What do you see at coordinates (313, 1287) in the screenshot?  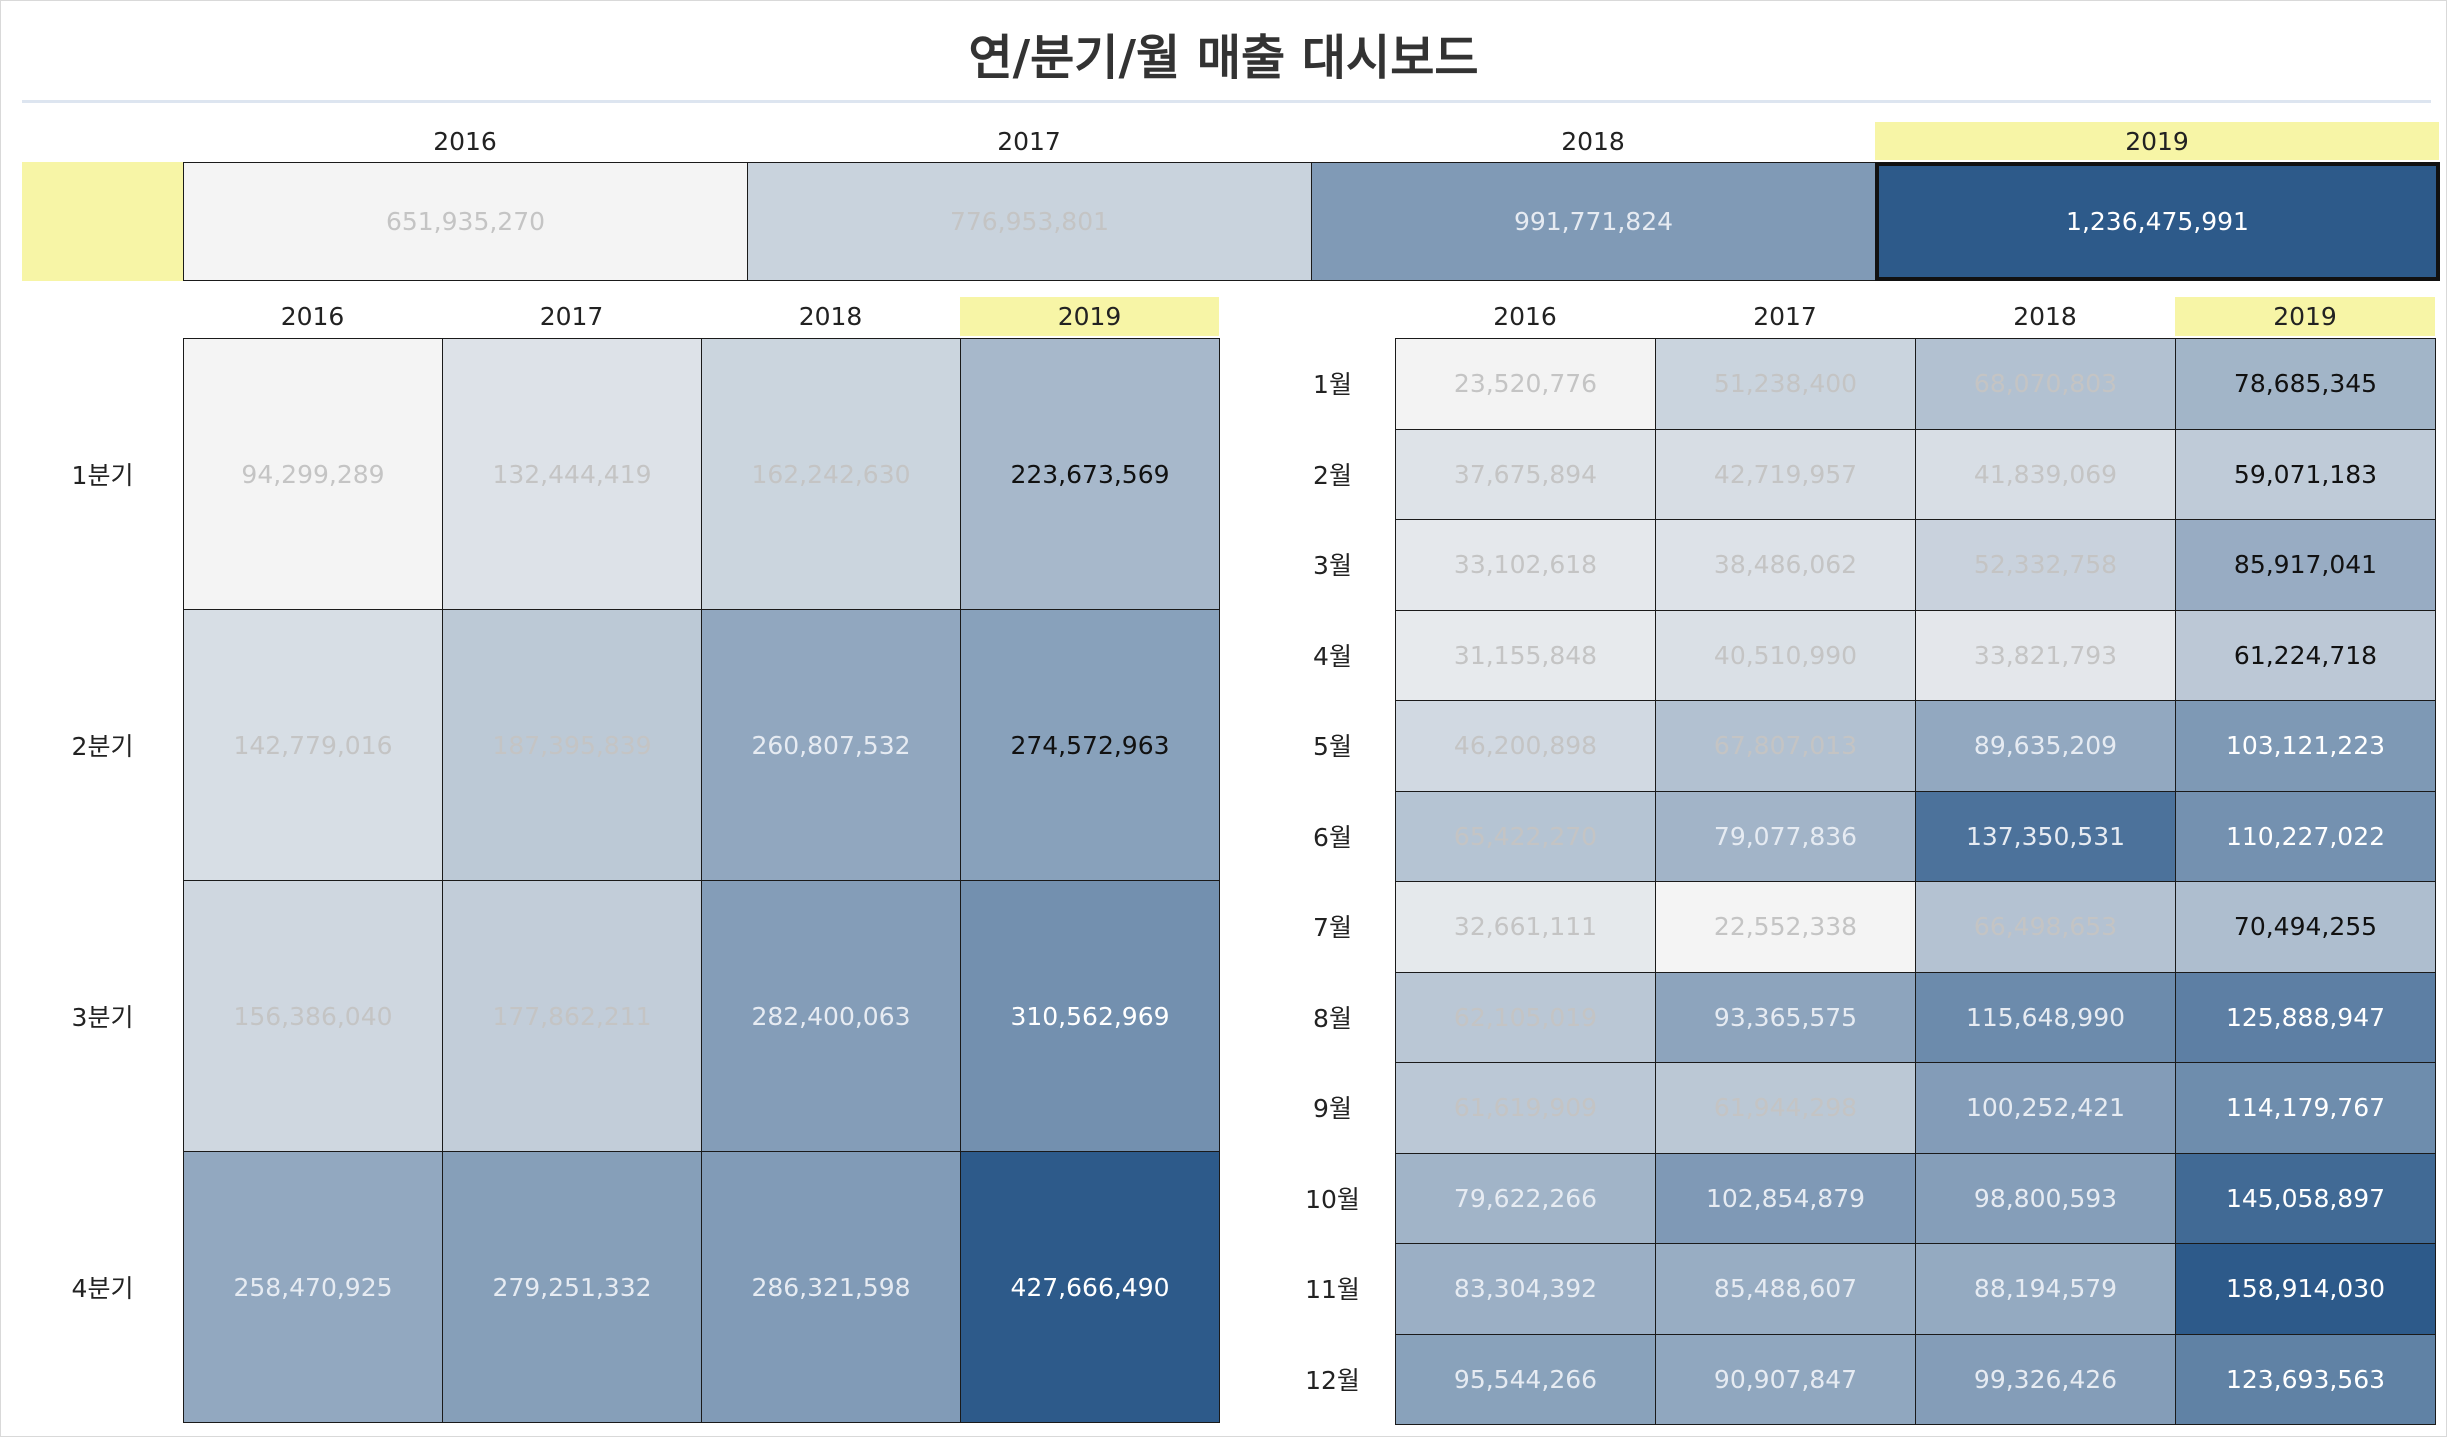 I see `heatmap-cell: 258,470,925` at bounding box center [313, 1287].